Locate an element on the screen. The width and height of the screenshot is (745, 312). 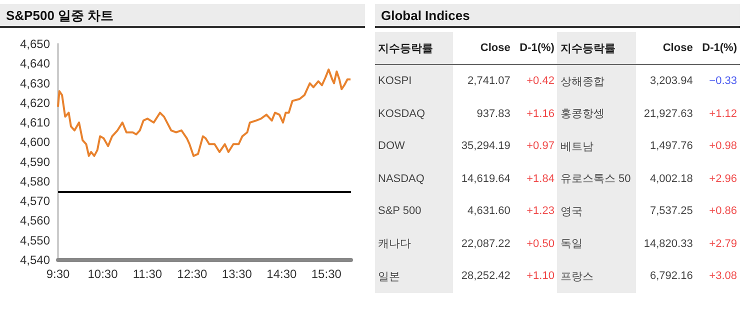
x-tick-label: 15:30 is located at coordinates (326, 274).